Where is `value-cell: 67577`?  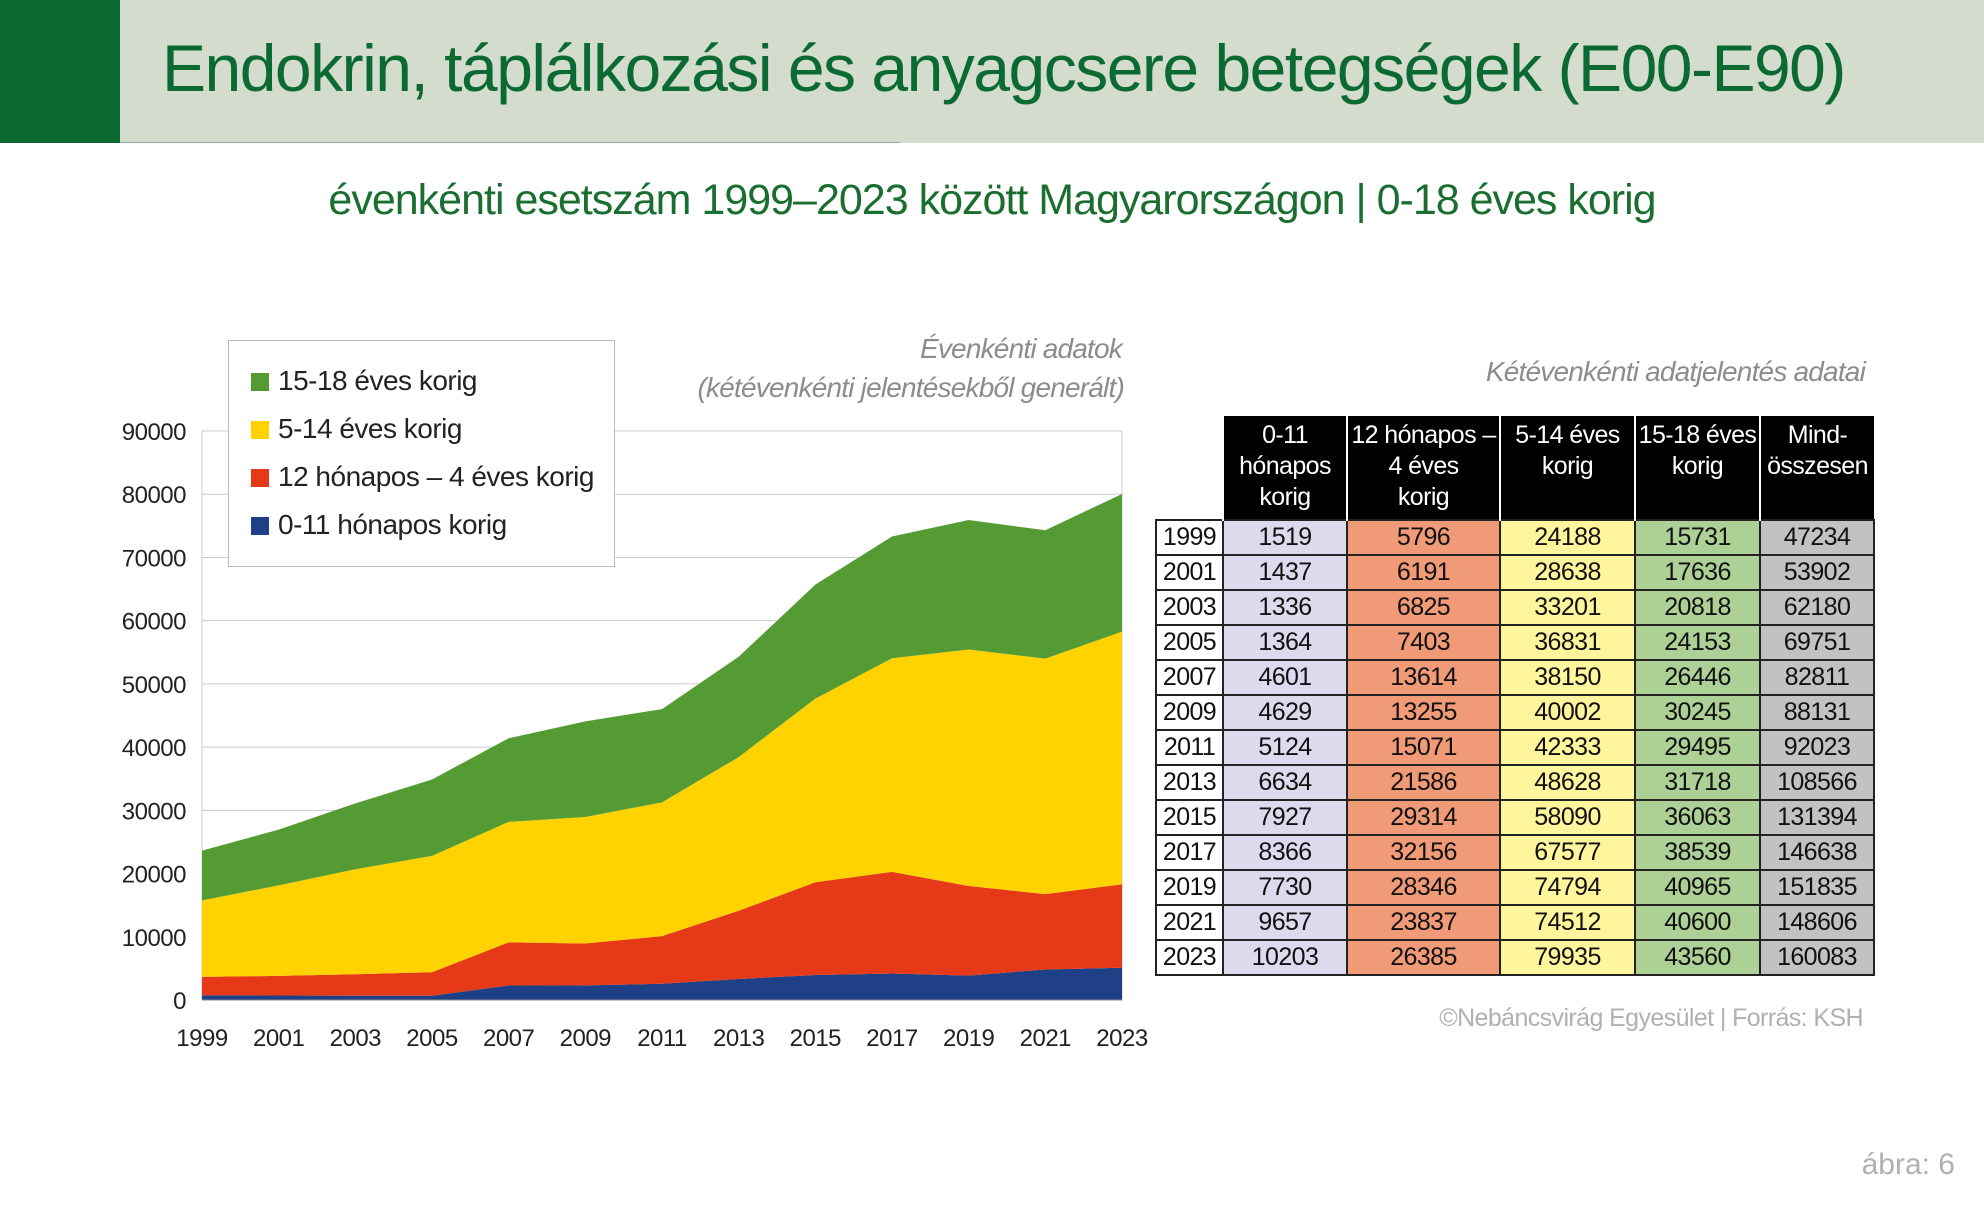 value-cell: 67577 is located at coordinates (1567, 852).